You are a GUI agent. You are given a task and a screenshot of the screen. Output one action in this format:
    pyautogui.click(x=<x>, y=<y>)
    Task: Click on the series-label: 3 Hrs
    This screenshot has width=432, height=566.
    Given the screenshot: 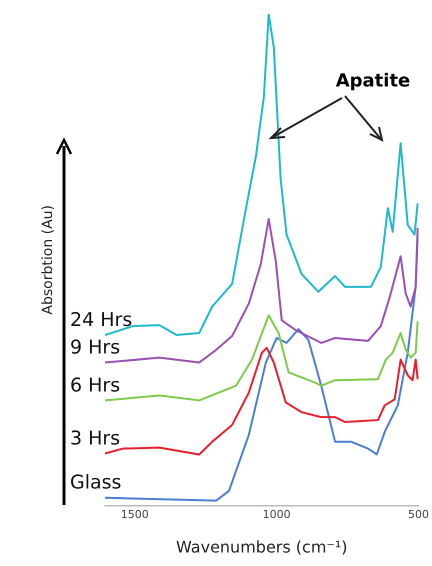 What is the action you would take?
    pyautogui.click(x=95, y=438)
    